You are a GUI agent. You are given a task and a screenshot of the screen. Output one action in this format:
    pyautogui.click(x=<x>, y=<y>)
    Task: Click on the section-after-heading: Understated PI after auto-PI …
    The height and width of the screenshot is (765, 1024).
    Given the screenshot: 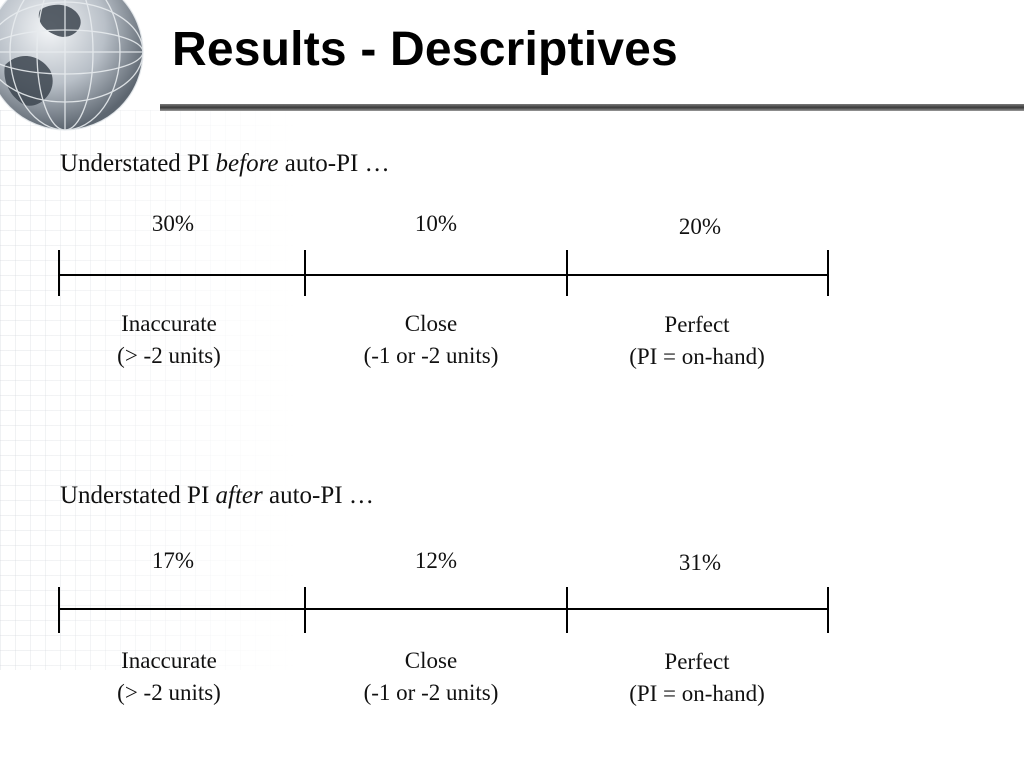 What is the action you would take?
    pyautogui.click(x=217, y=496)
    